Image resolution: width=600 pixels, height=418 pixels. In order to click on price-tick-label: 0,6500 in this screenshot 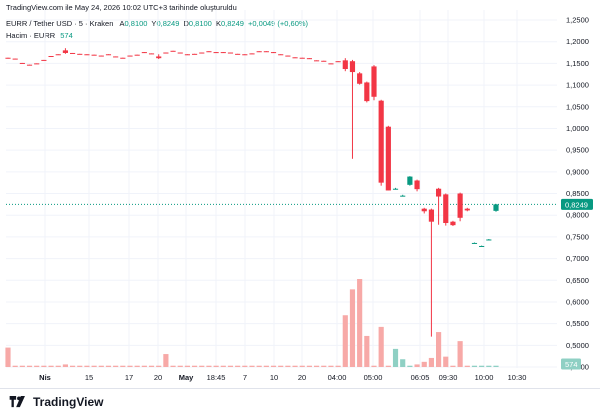, I will do `click(577, 280)`.